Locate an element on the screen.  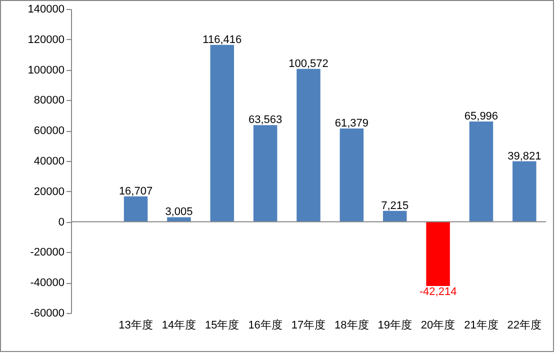
y-tick-label: 140000 is located at coordinates (46, 10).